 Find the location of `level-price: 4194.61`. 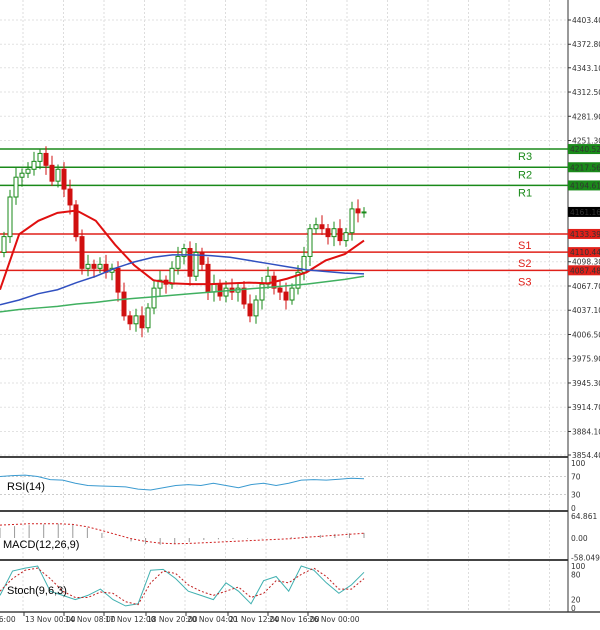

level-price: 4194.61 is located at coordinates (585, 185).